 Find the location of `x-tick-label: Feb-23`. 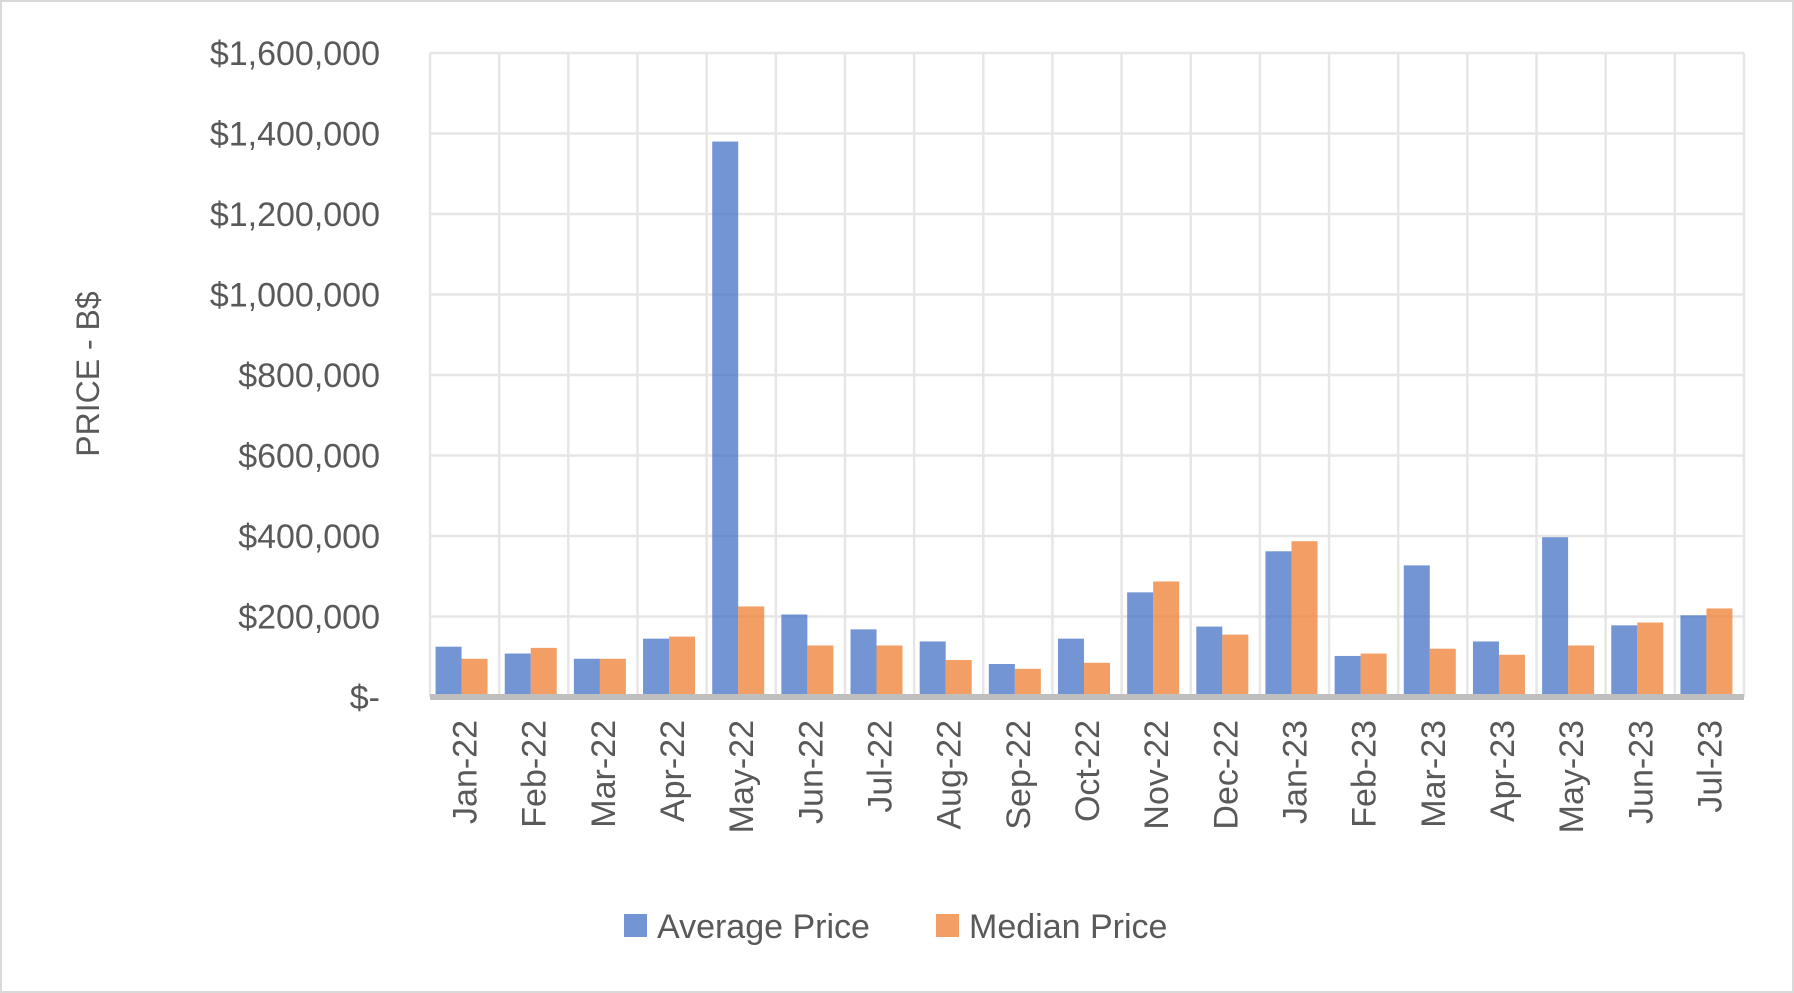

x-tick-label: Feb-23 is located at coordinates (1365, 774).